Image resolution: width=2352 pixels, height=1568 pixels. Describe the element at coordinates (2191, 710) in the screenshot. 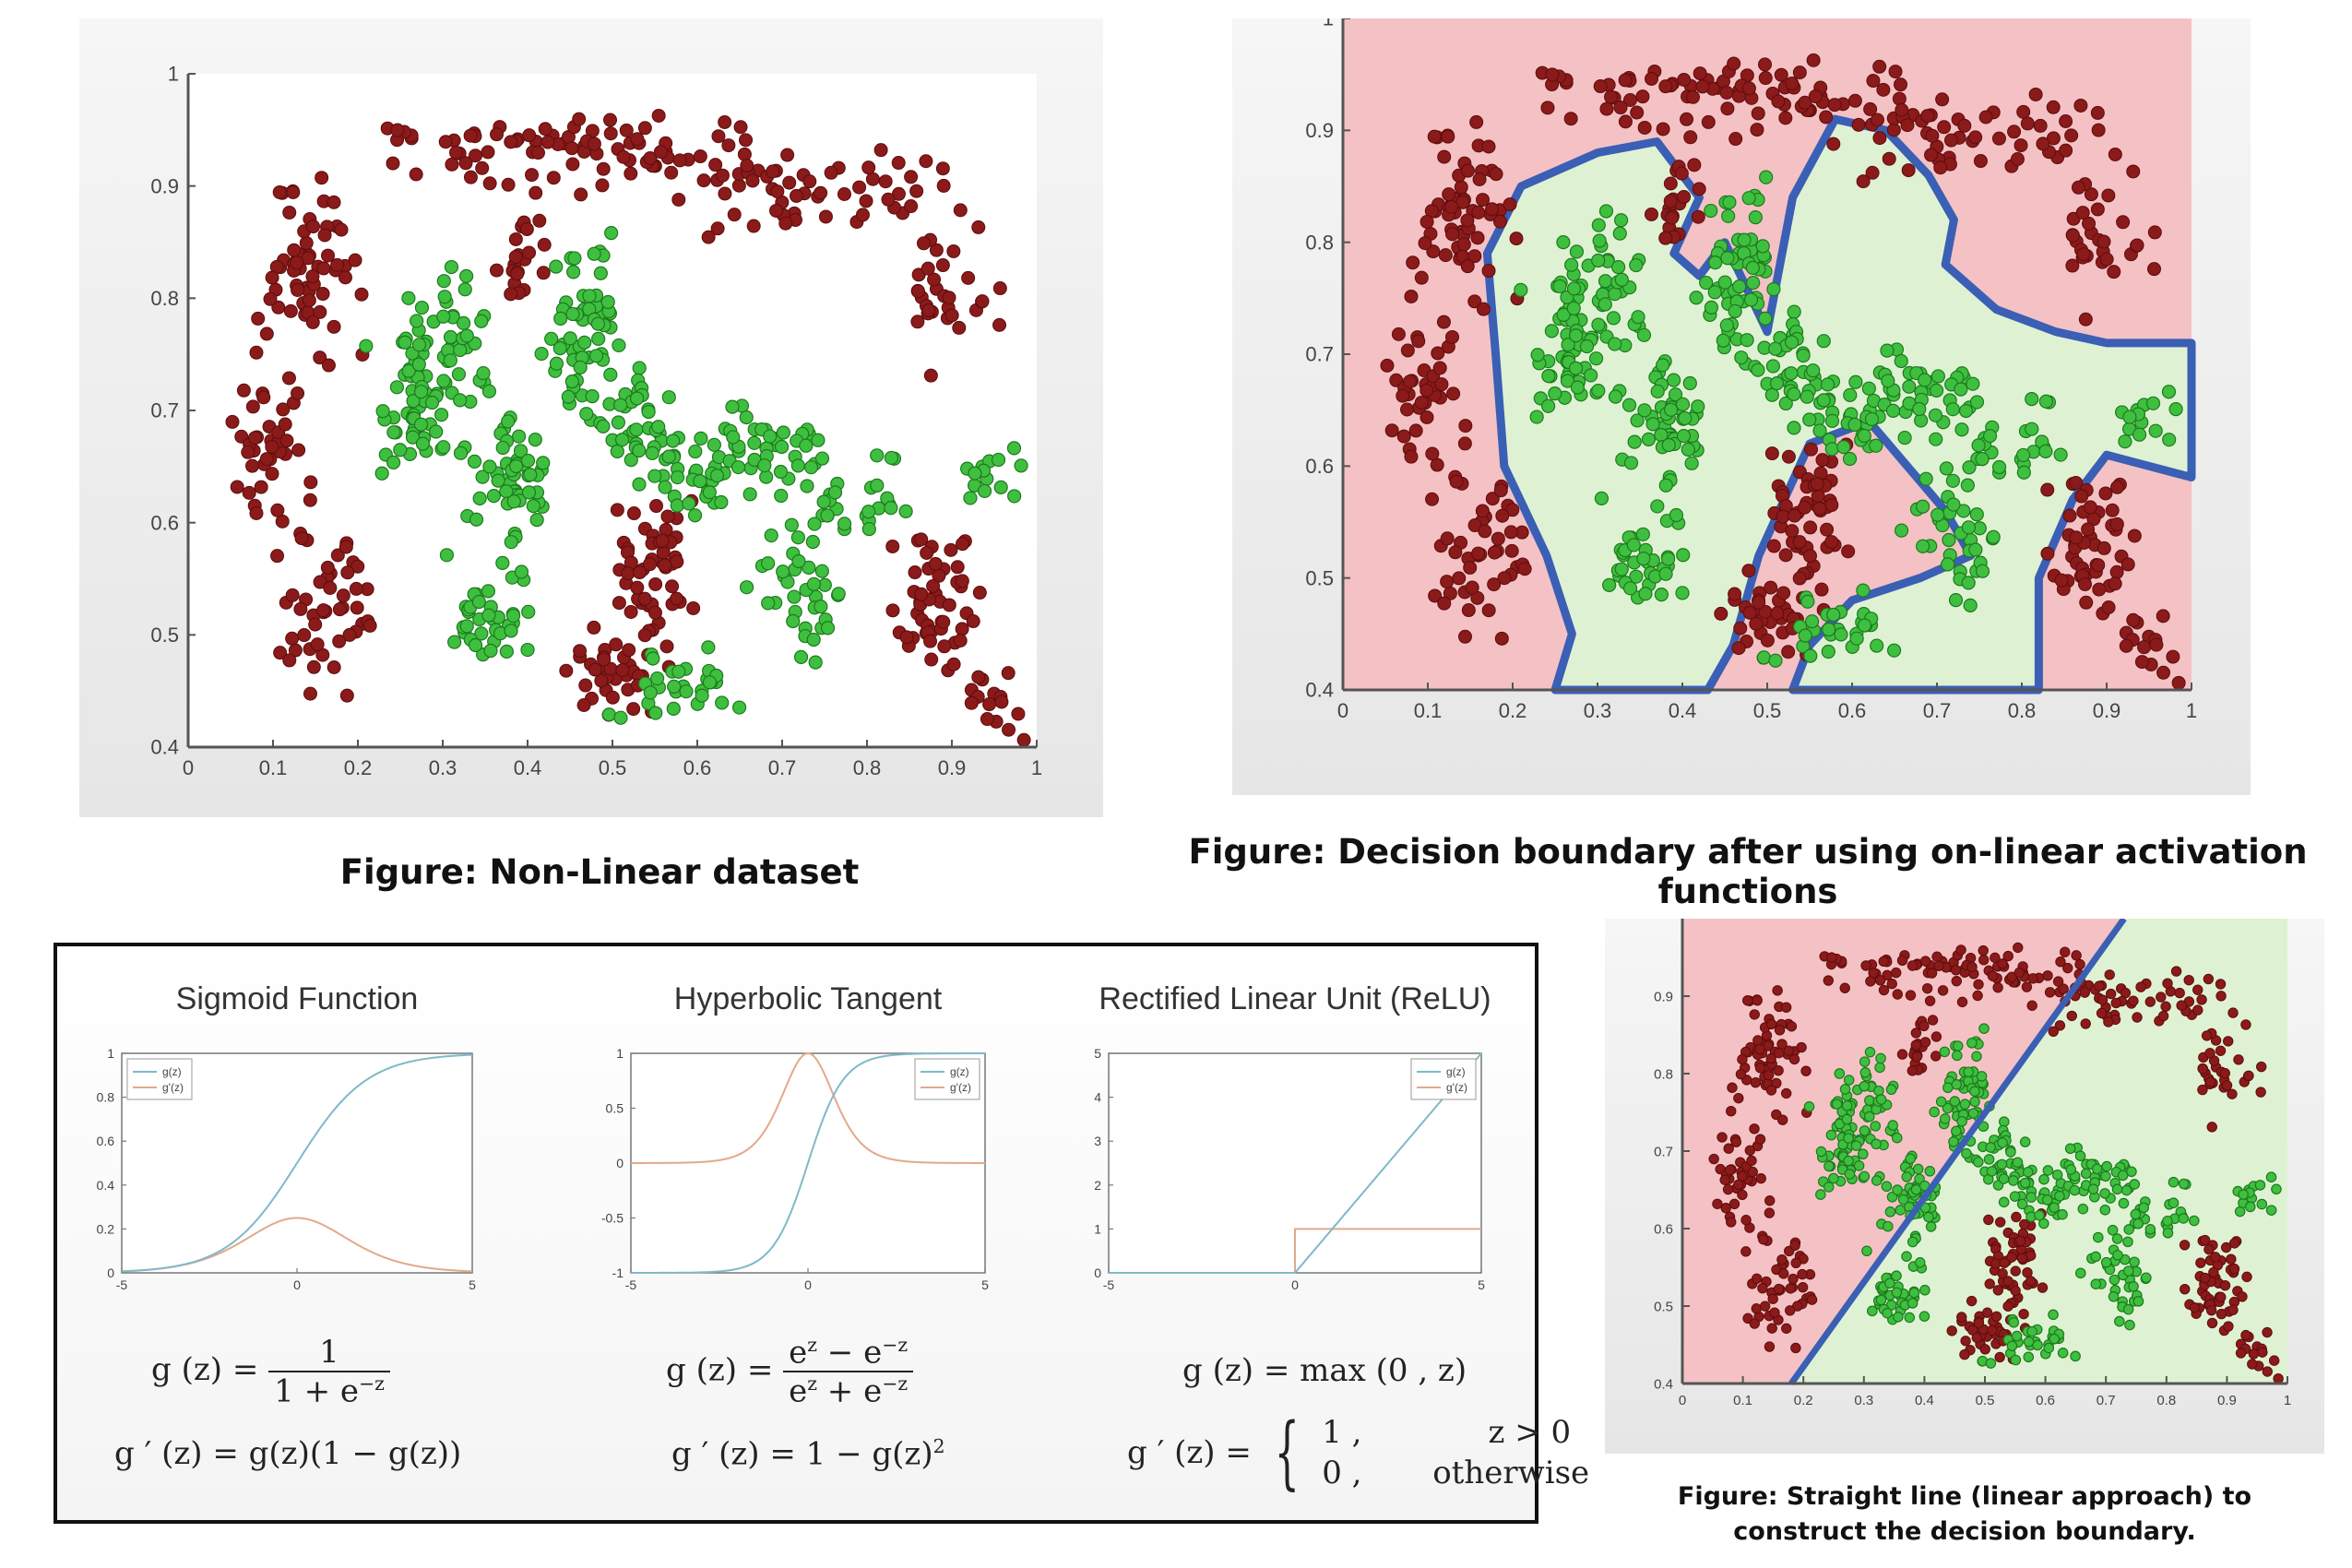

I see `x-tick-label: 1` at that location.